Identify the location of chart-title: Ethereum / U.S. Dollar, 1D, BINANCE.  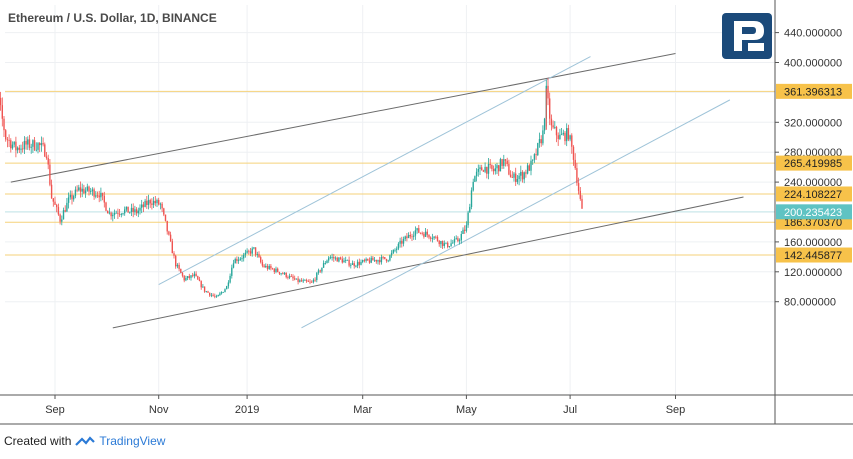
(112, 18).